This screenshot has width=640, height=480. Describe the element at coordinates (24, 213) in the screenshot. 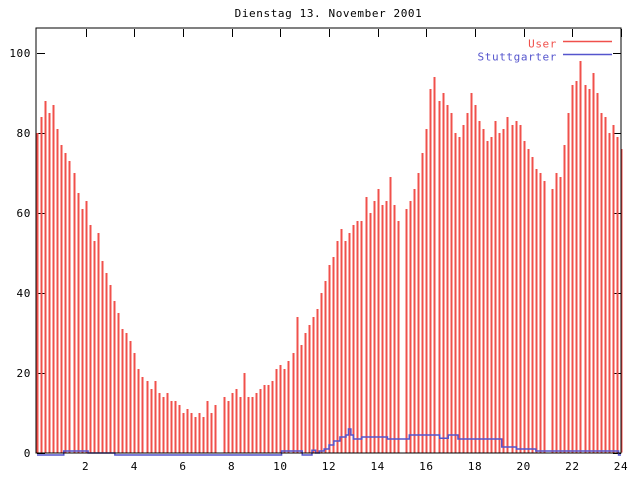

I see `y-tick-label: 60` at that location.